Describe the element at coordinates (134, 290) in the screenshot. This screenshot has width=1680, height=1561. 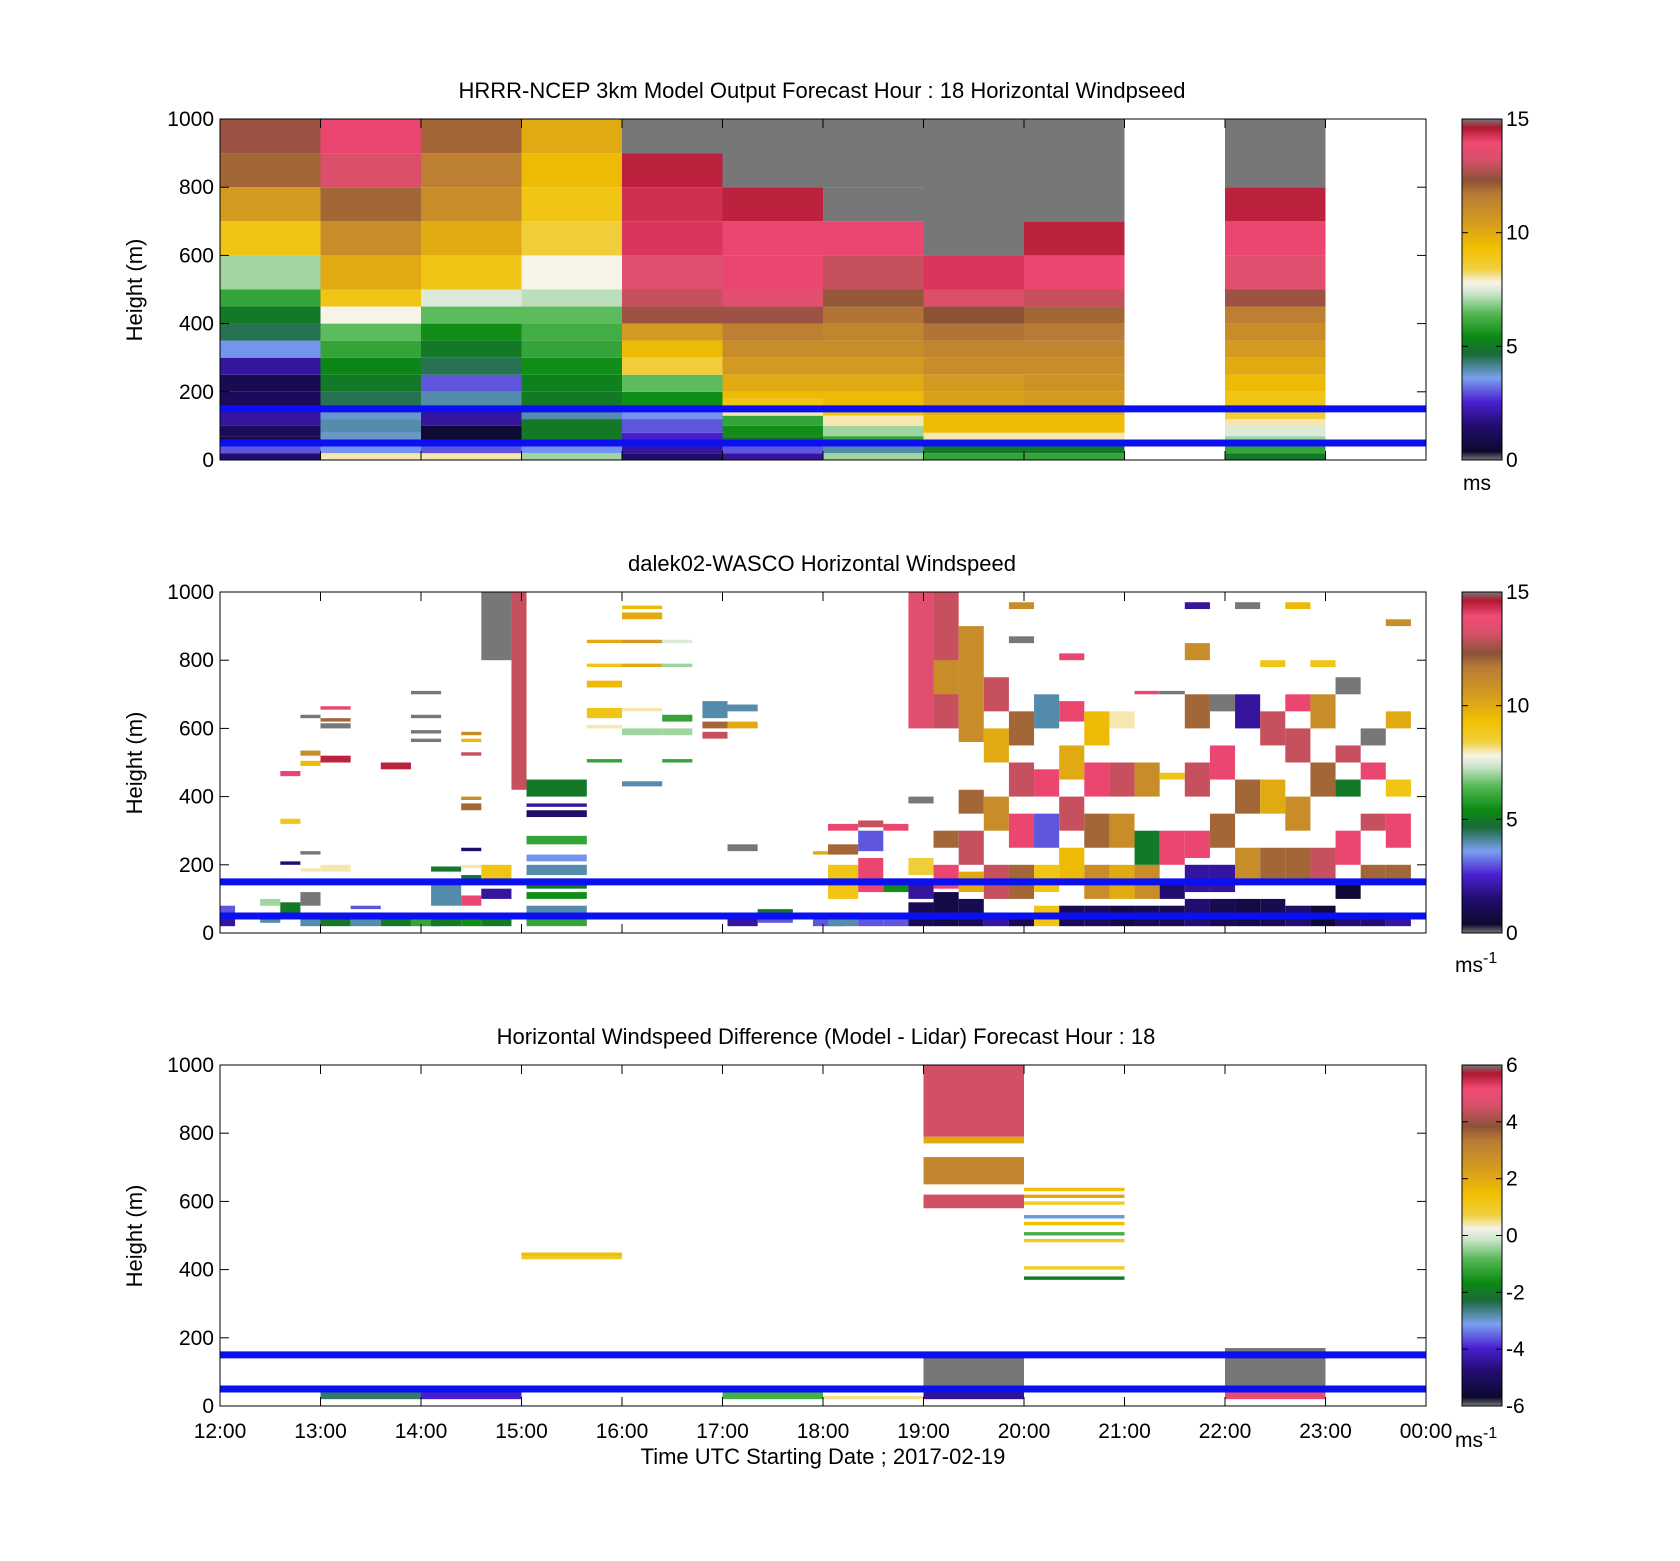
I see `y-axis-label: Height (m)` at that location.